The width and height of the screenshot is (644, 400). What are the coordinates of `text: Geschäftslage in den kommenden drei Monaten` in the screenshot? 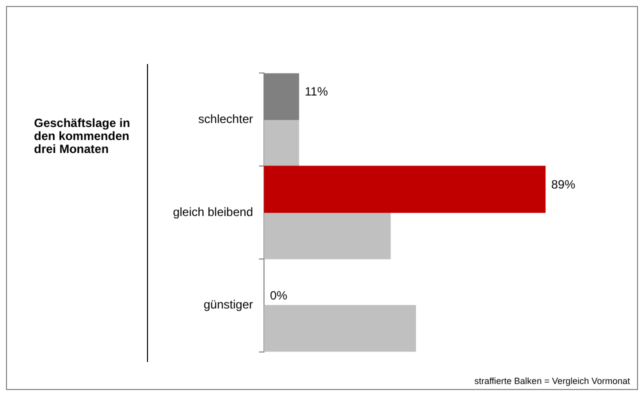 It's located at (83, 136).